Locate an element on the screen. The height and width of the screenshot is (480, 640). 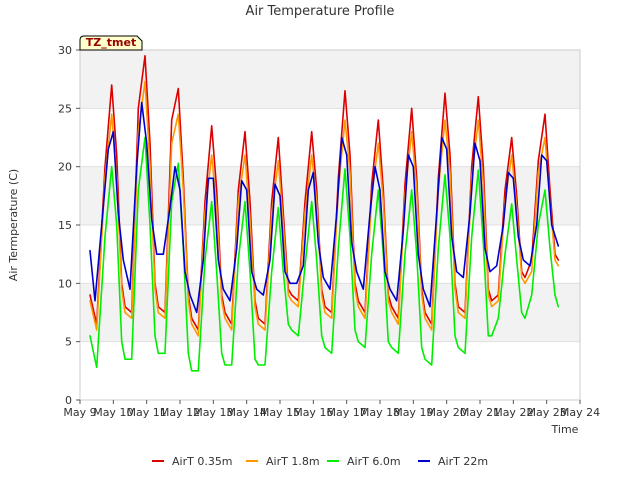
x-tick-label: May 14 is located at coordinates (247, 412).